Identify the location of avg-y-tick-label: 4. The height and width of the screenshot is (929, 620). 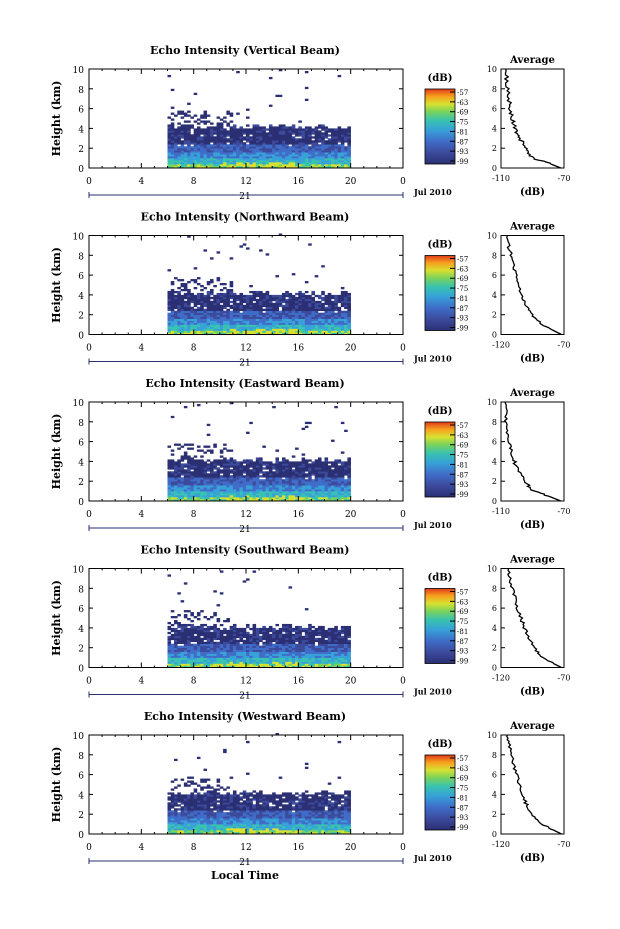
(494, 128).